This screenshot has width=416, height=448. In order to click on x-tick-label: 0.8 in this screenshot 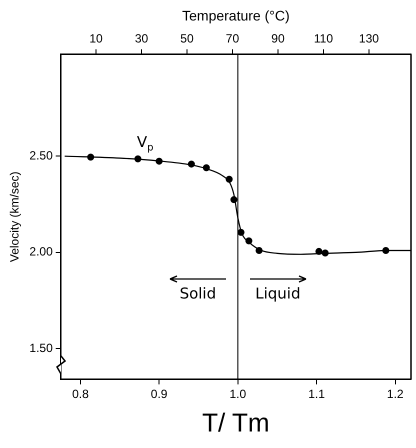, I will do `click(81, 393)`.